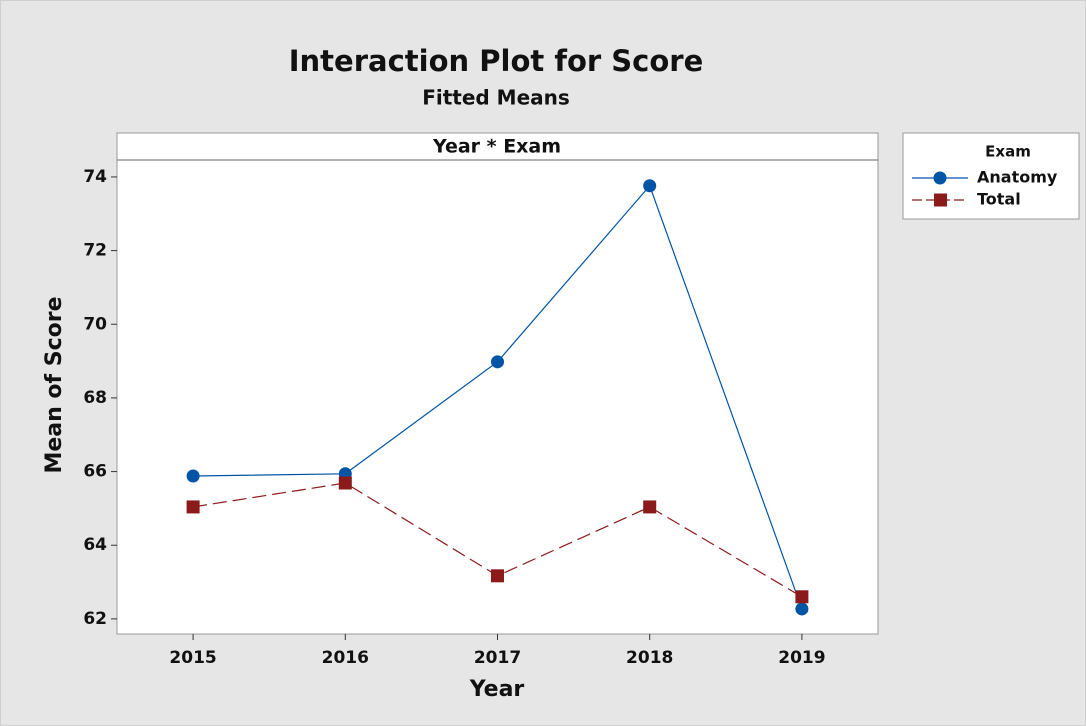 This screenshot has width=1086, height=726. I want to click on y-tick-label: 64, so click(95, 545).